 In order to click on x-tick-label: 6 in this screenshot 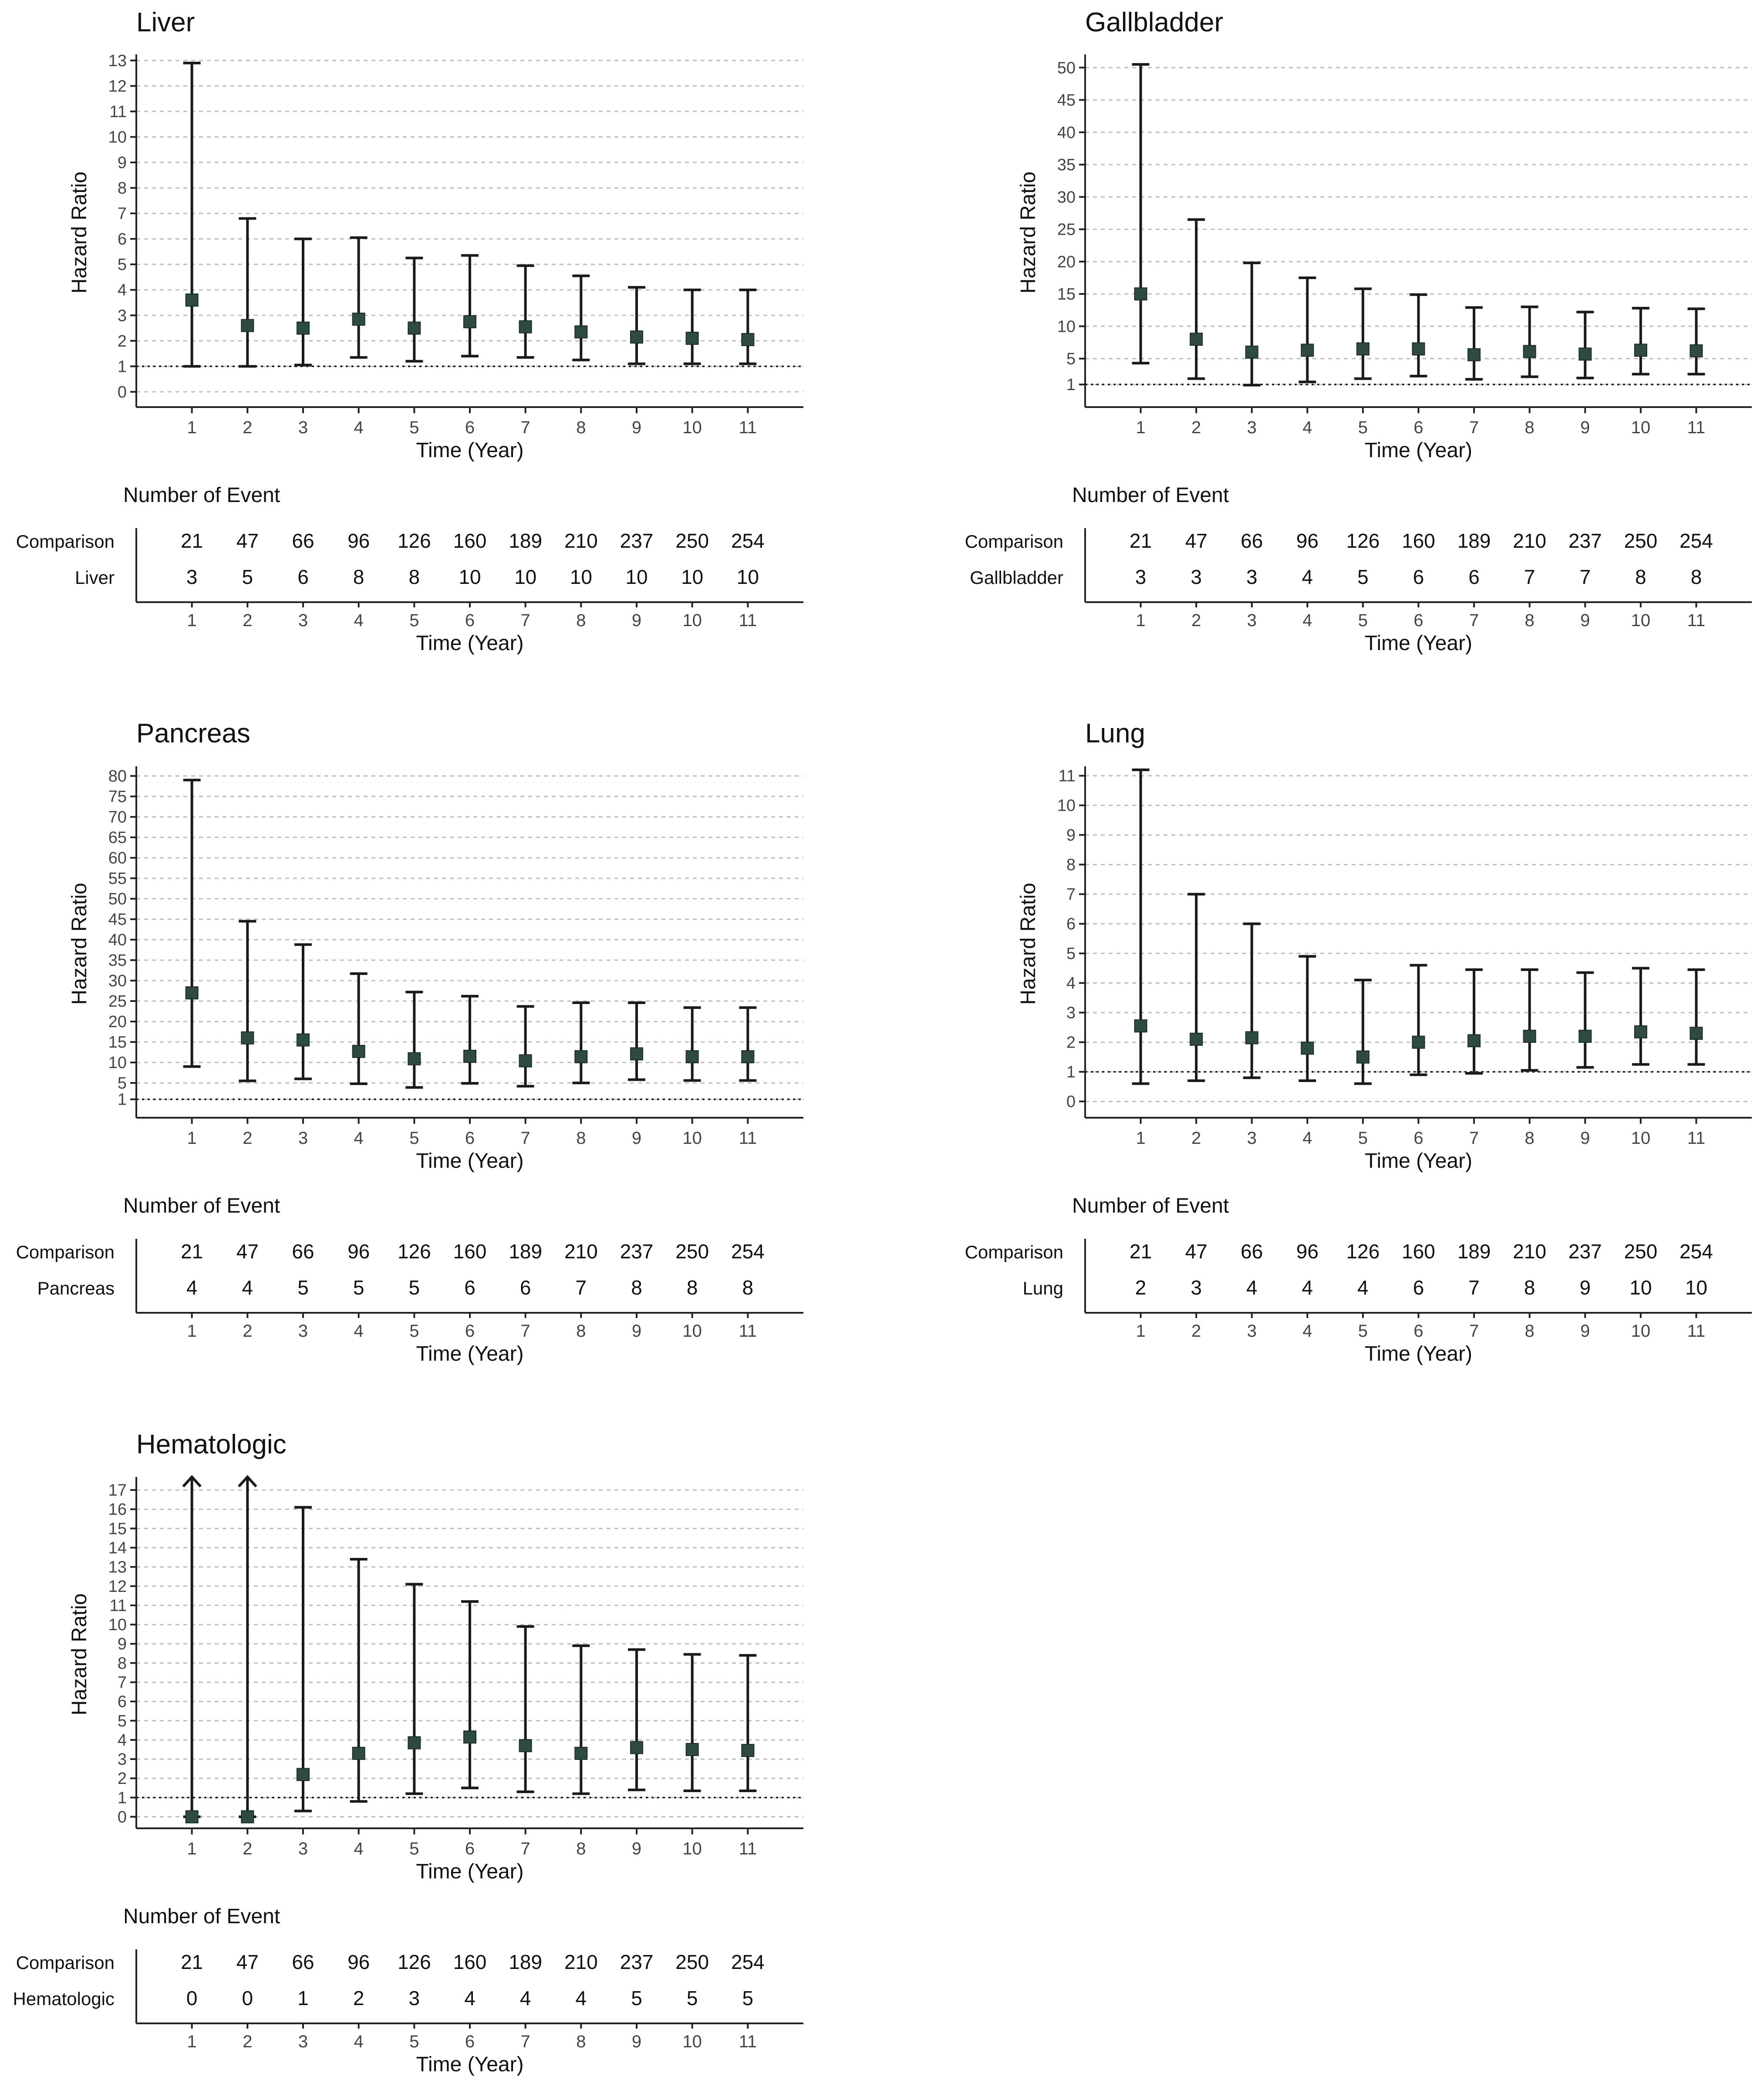, I will do `click(470, 1848)`.